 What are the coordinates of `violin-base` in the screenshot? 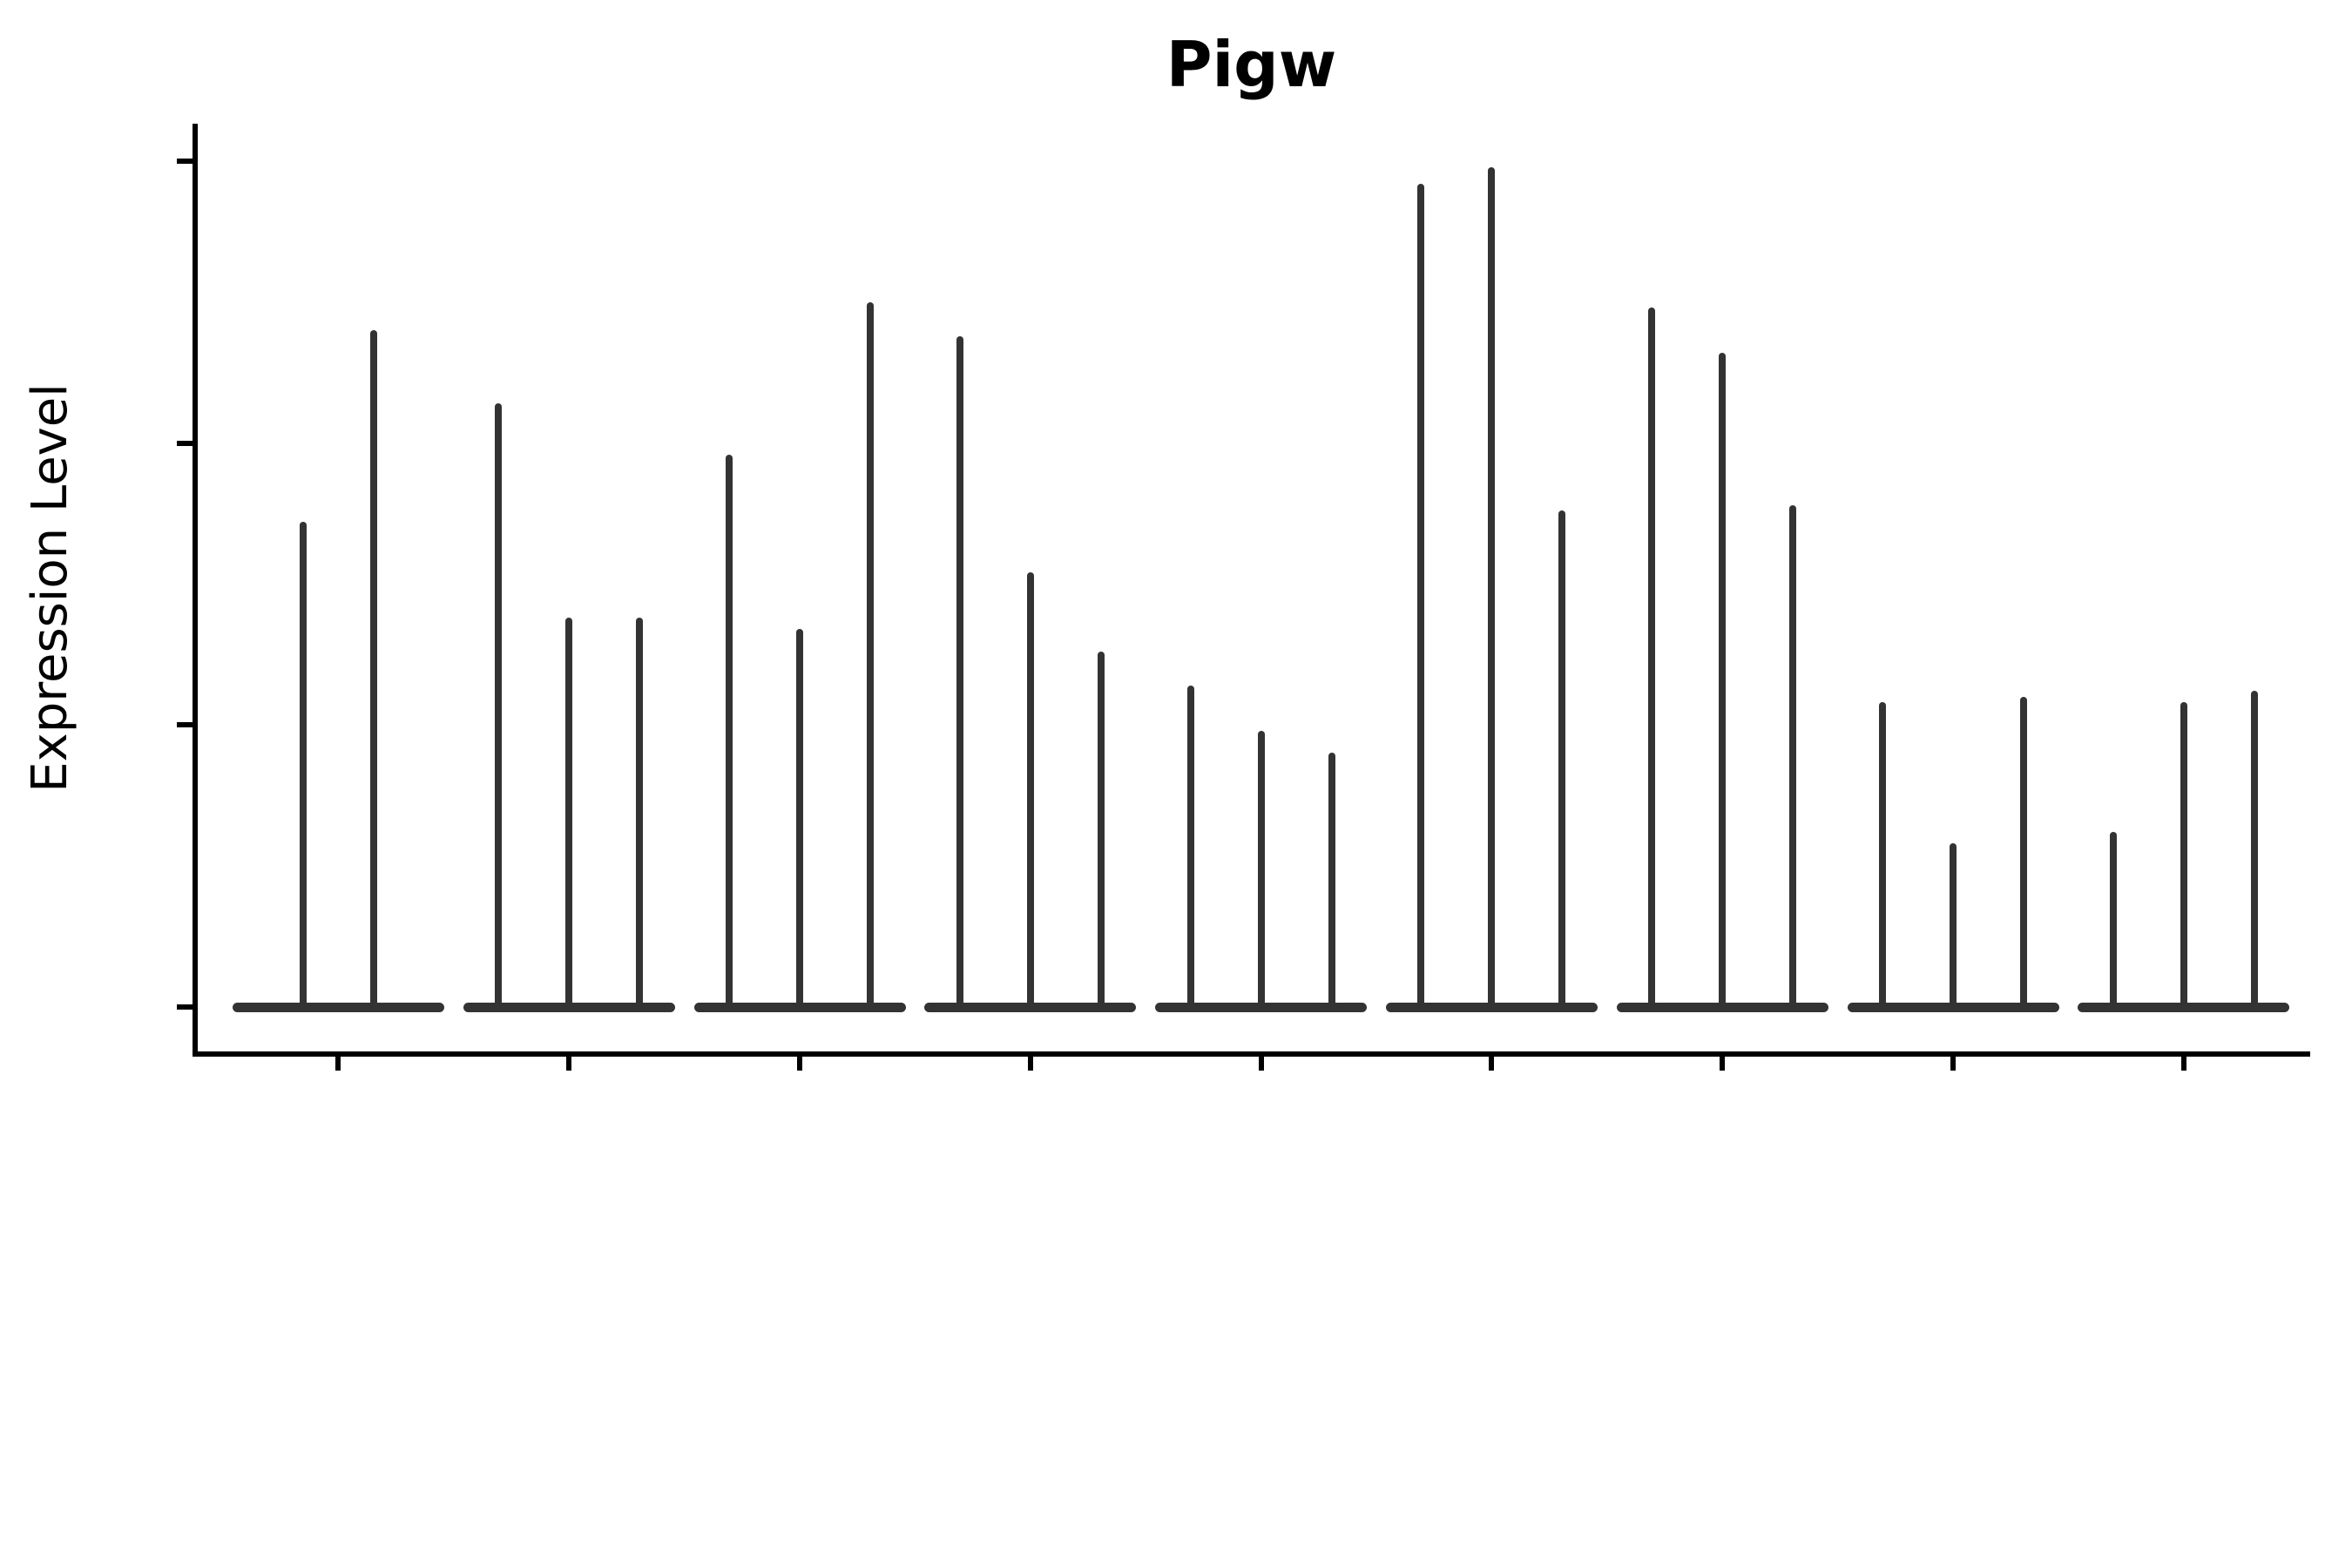 It's located at (338, 1007).